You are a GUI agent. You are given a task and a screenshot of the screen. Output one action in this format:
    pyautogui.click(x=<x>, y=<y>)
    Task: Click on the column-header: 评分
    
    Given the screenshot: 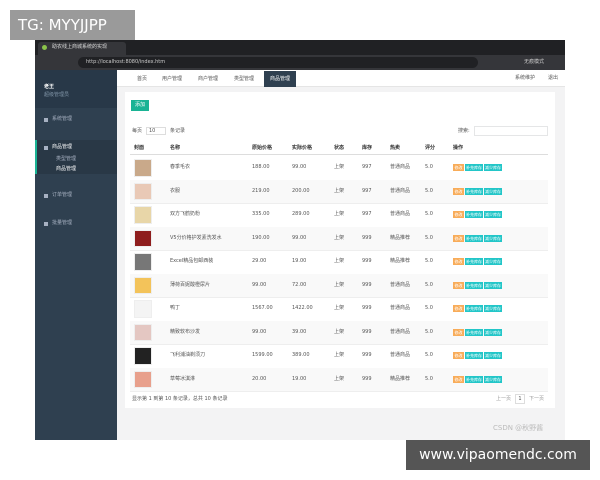 What is the action you would take?
    pyautogui.click(x=430, y=148)
    